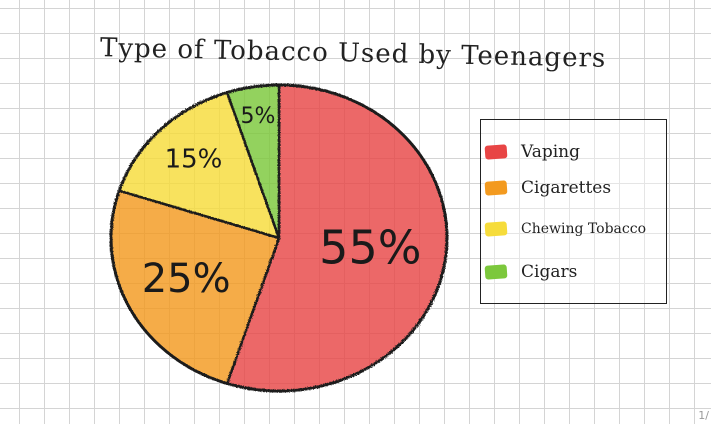  I want to click on legend-swatch-vaping, so click(496, 152).